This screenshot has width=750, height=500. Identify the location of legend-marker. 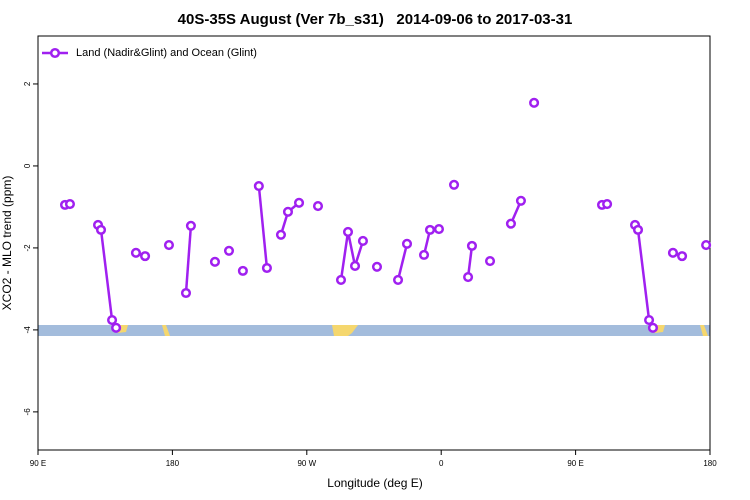
(55, 53).